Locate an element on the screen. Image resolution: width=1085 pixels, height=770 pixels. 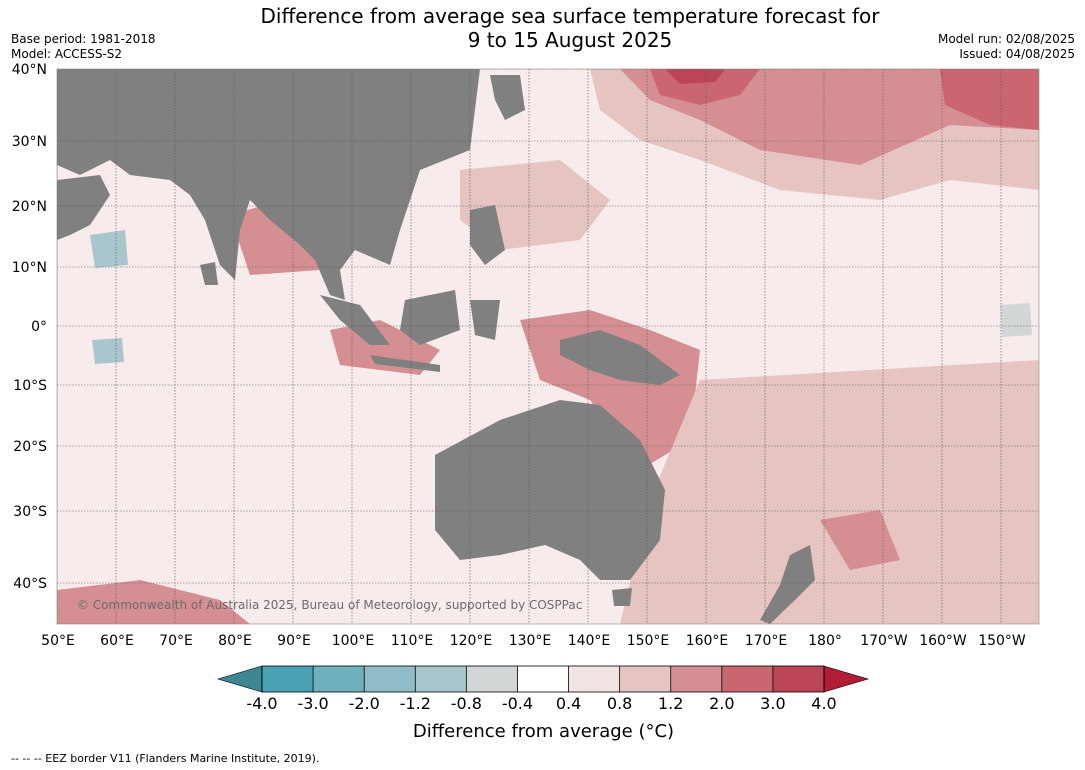
lon-label: 150°E is located at coordinates (648, 641).